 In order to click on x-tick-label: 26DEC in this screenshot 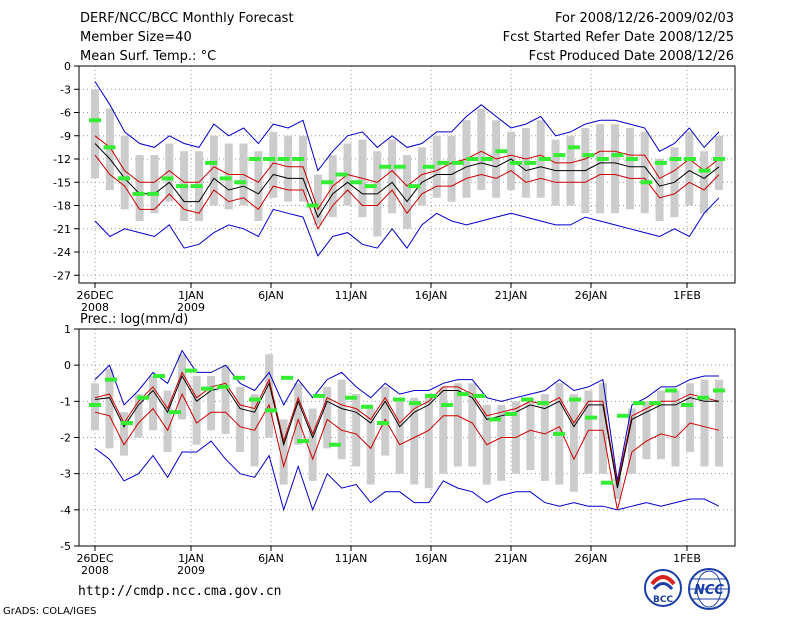, I will do `click(94, 558)`.